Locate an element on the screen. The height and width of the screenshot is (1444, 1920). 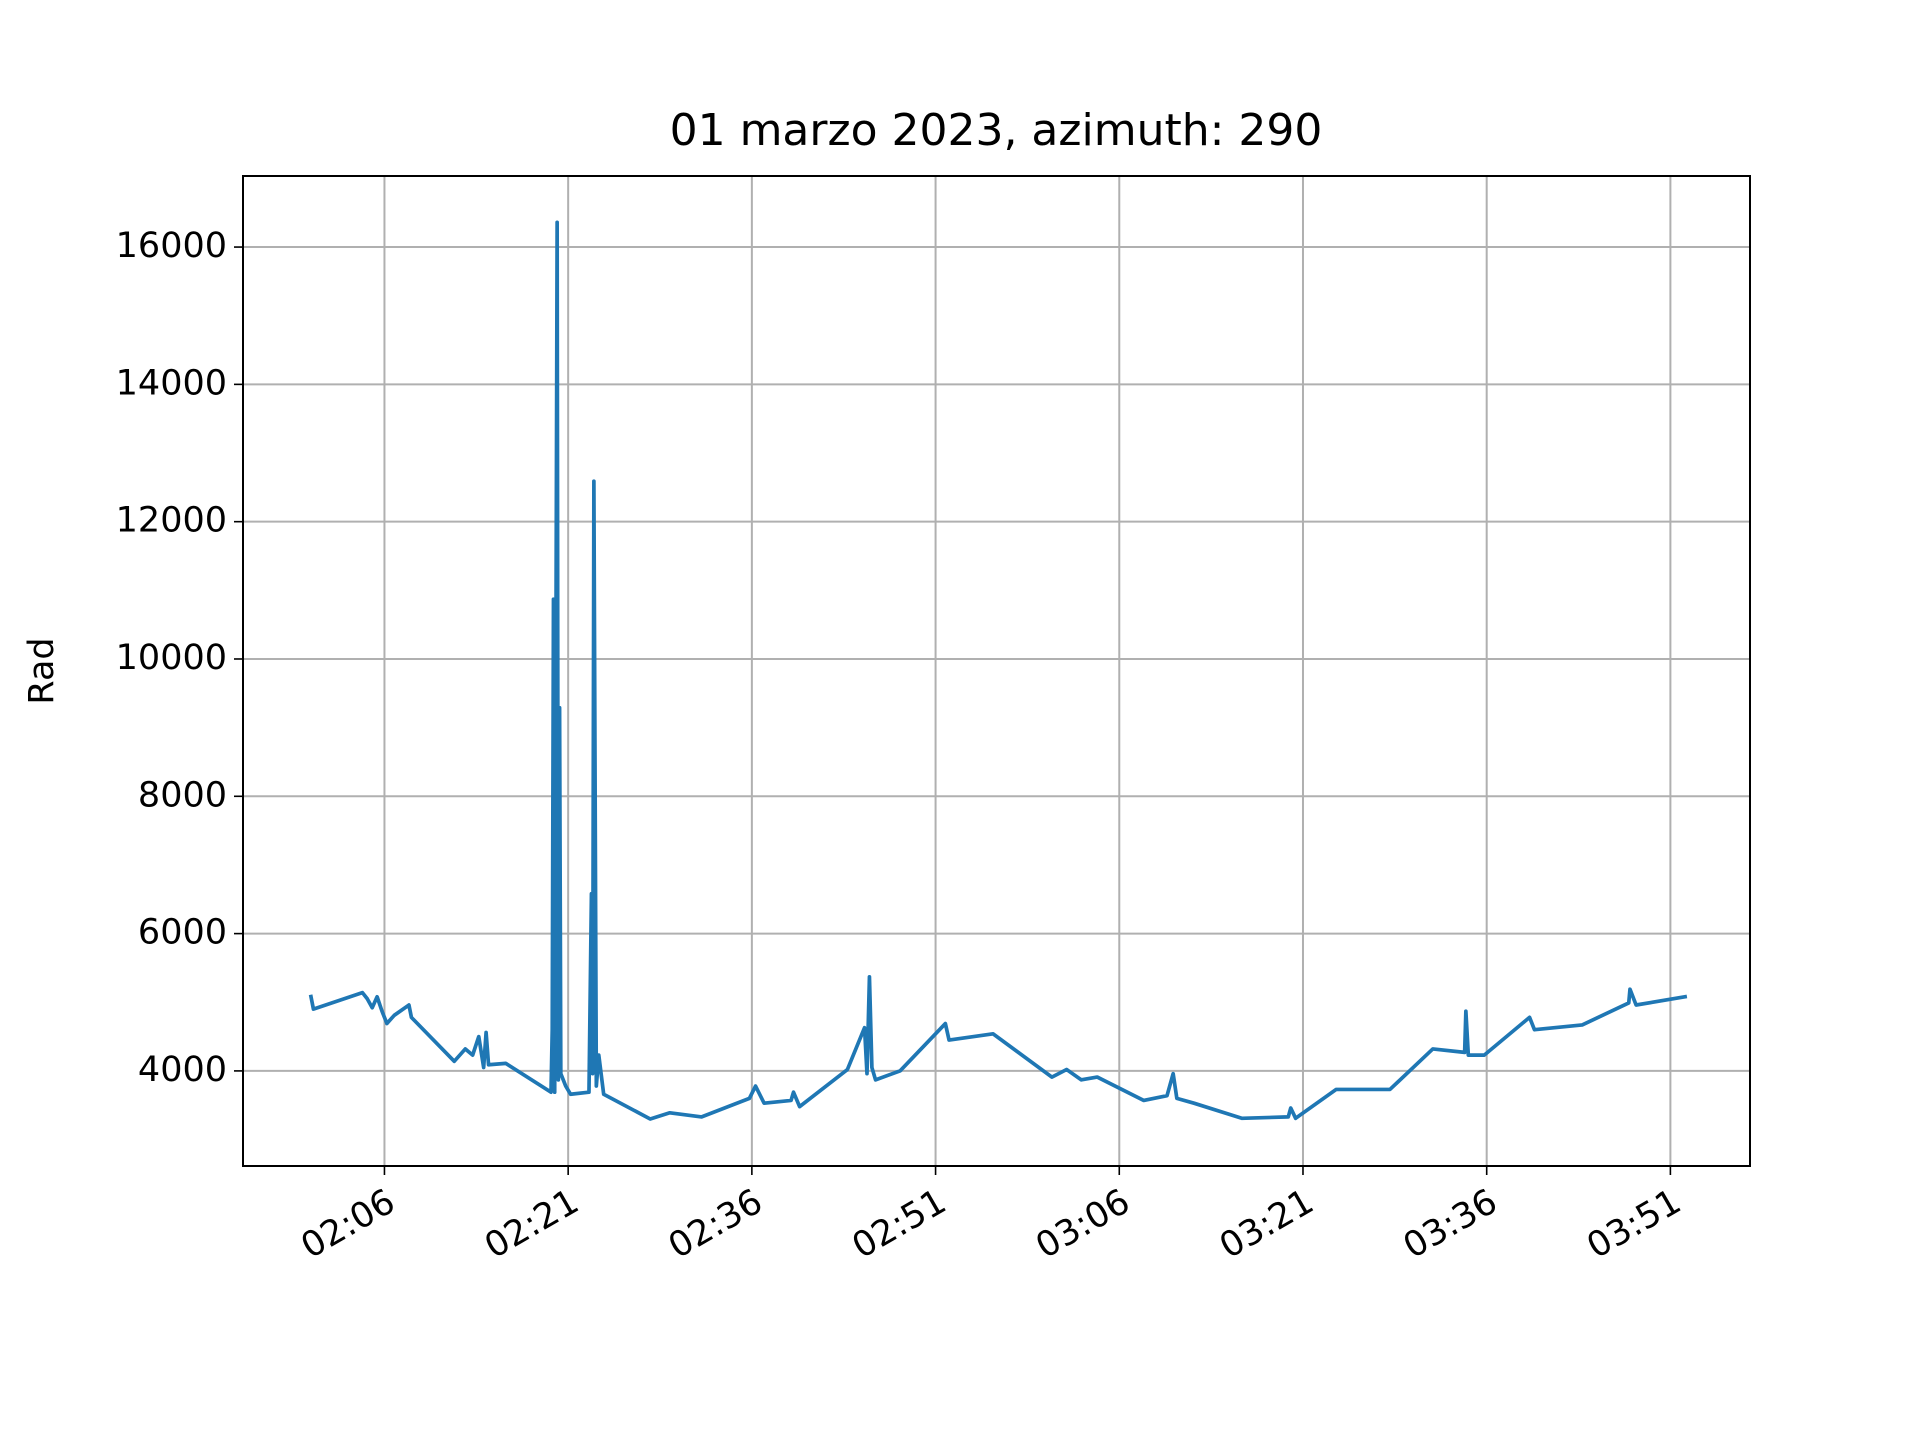
x-tick-label: 02:36 is located at coordinates (715, 1224).